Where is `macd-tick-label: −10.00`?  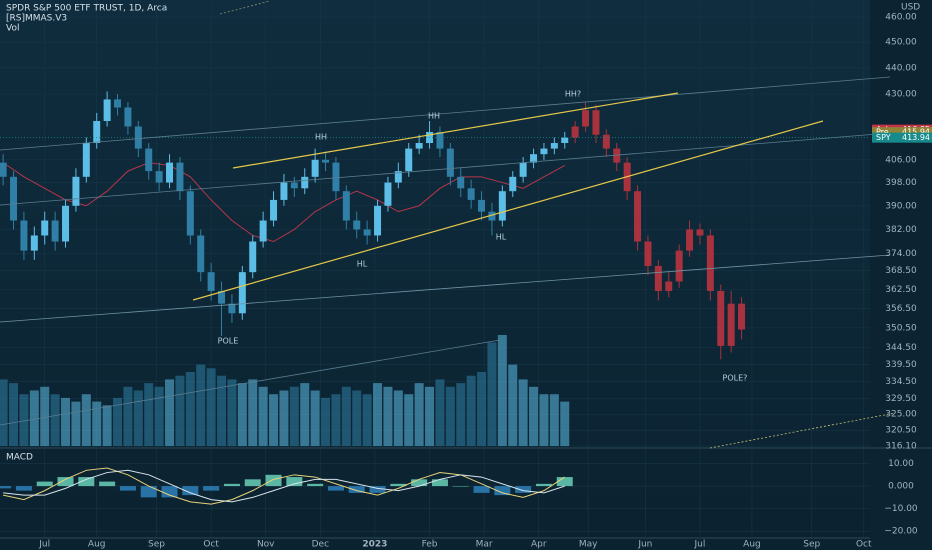 macd-tick-label: −10.00 is located at coordinates (901, 509).